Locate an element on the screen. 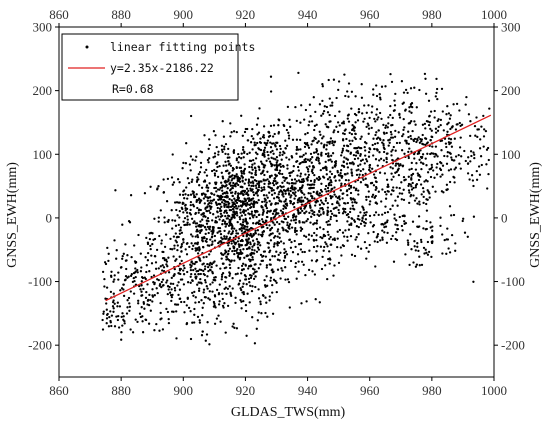 The width and height of the screenshot is (550, 423). y-tick-label-left: -100 is located at coordinates (40, 281).